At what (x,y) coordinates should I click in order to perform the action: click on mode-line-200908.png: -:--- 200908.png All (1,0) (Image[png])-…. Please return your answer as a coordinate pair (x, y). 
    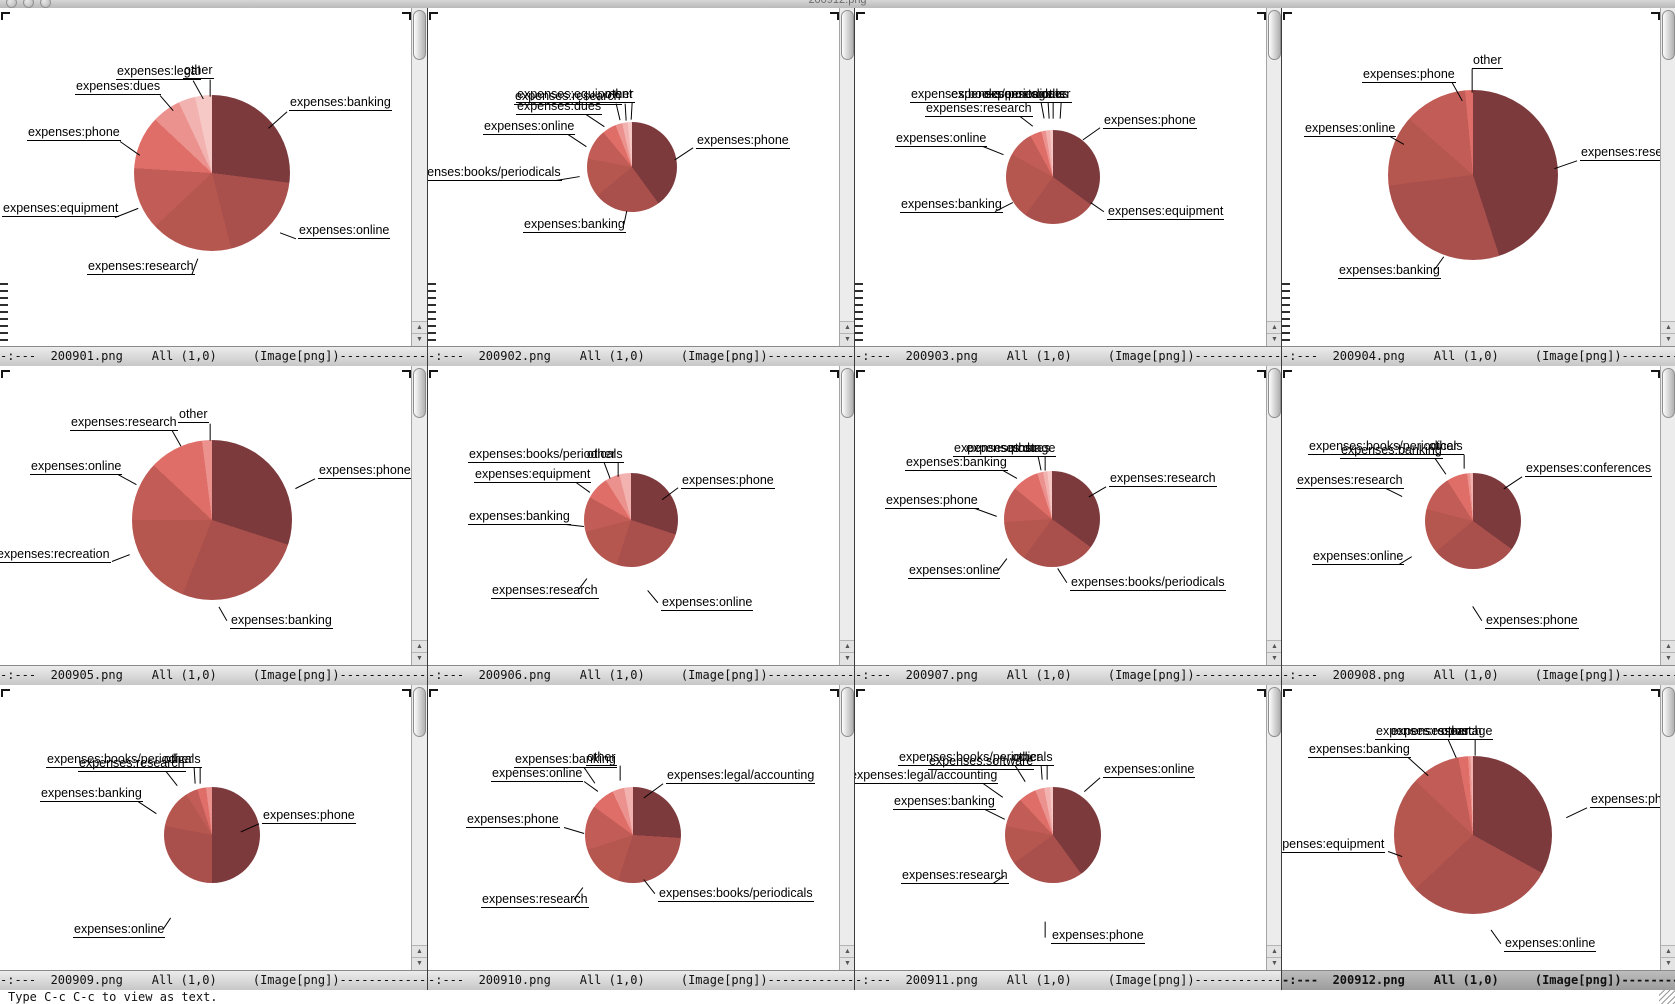
    Looking at the image, I should click on (1478, 675).